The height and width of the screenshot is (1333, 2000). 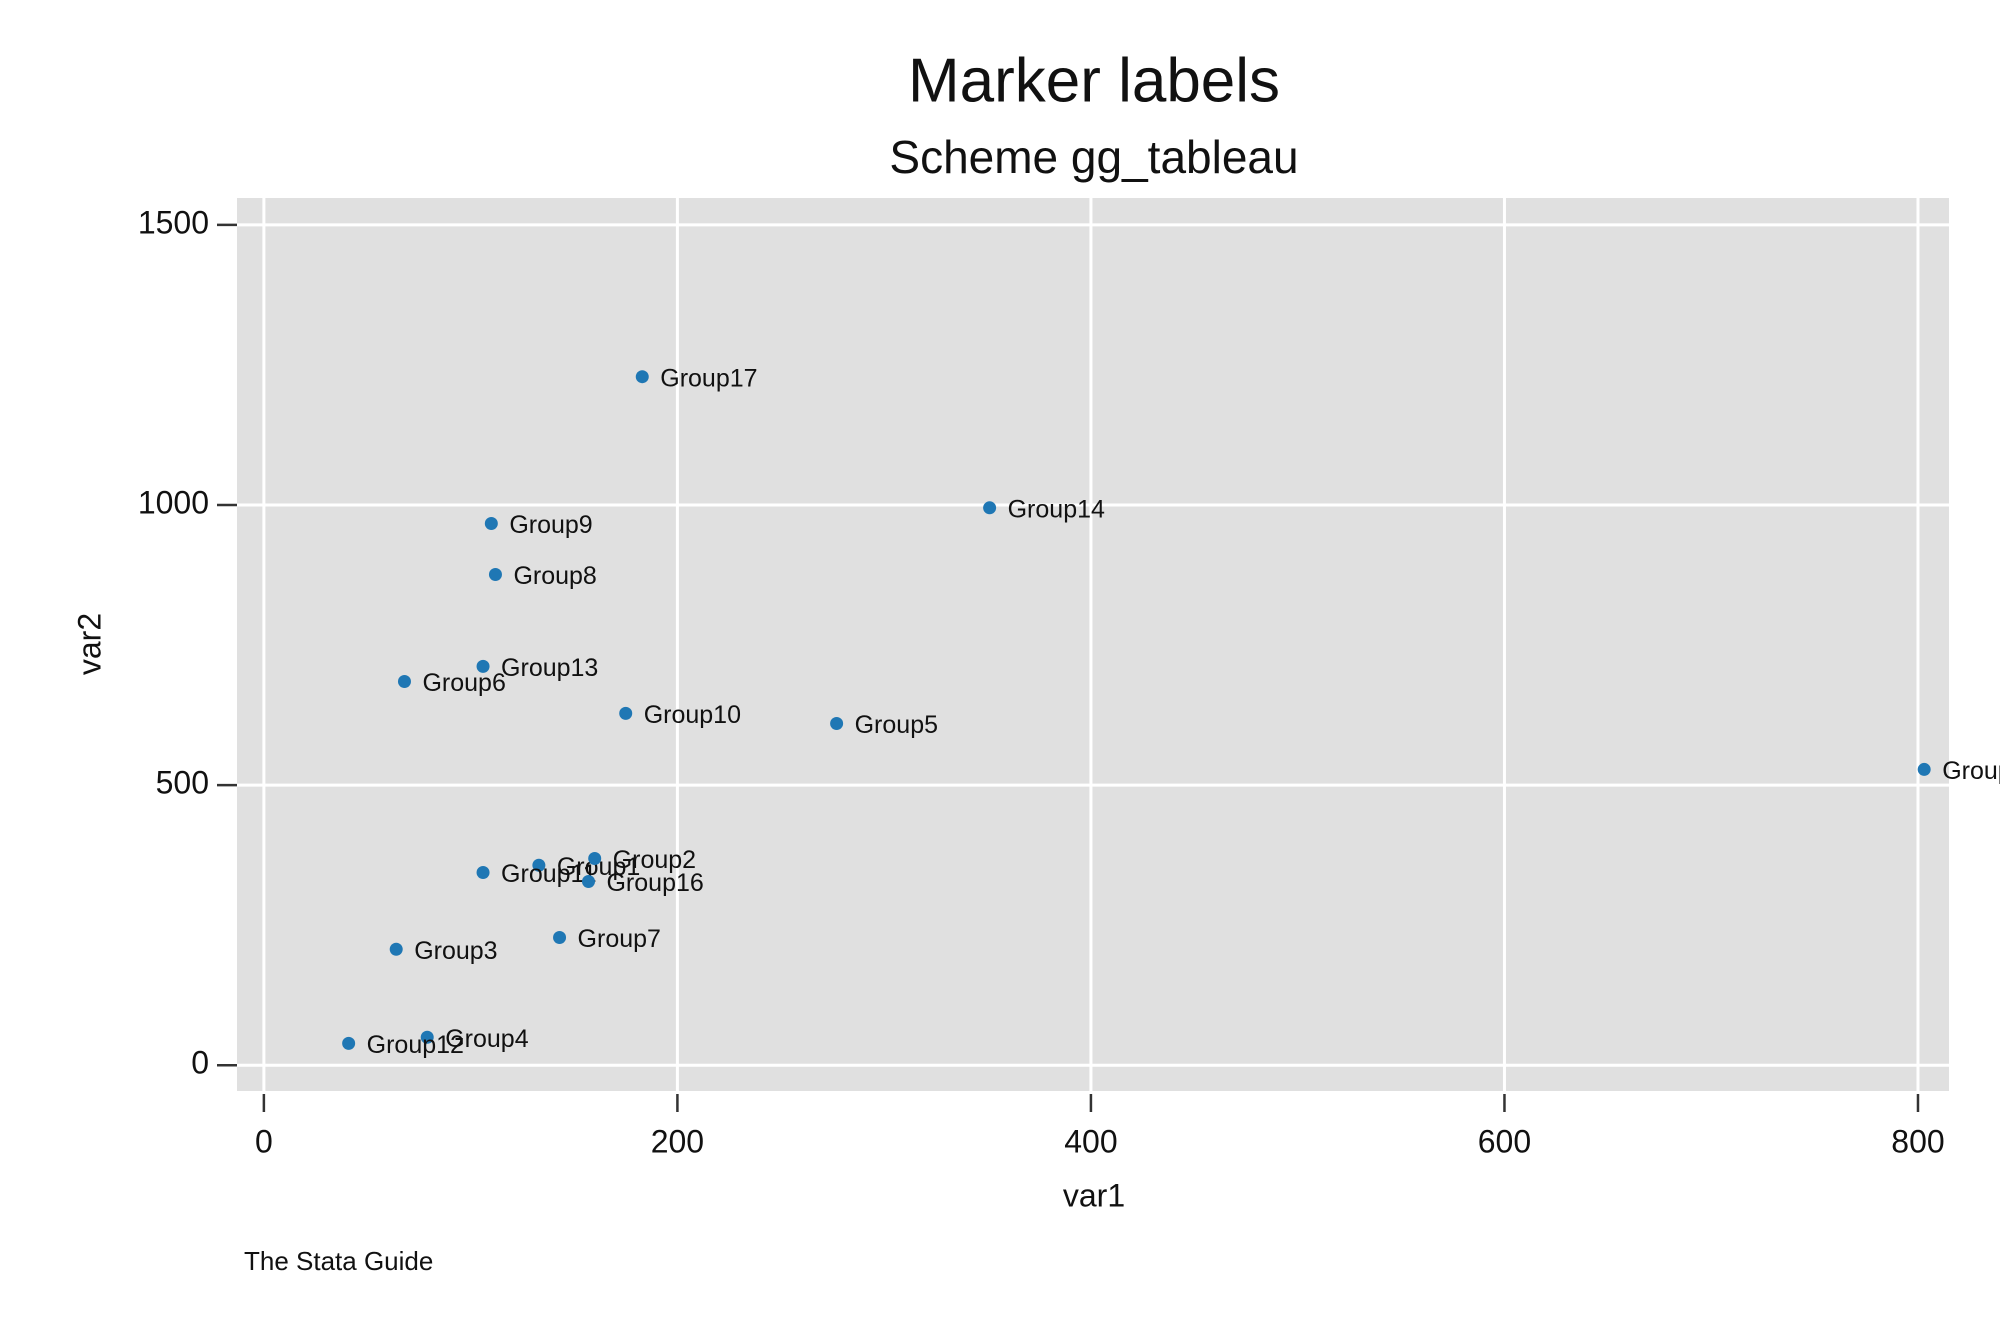 I want to click on y-axis-label: var2, so click(x=89, y=644).